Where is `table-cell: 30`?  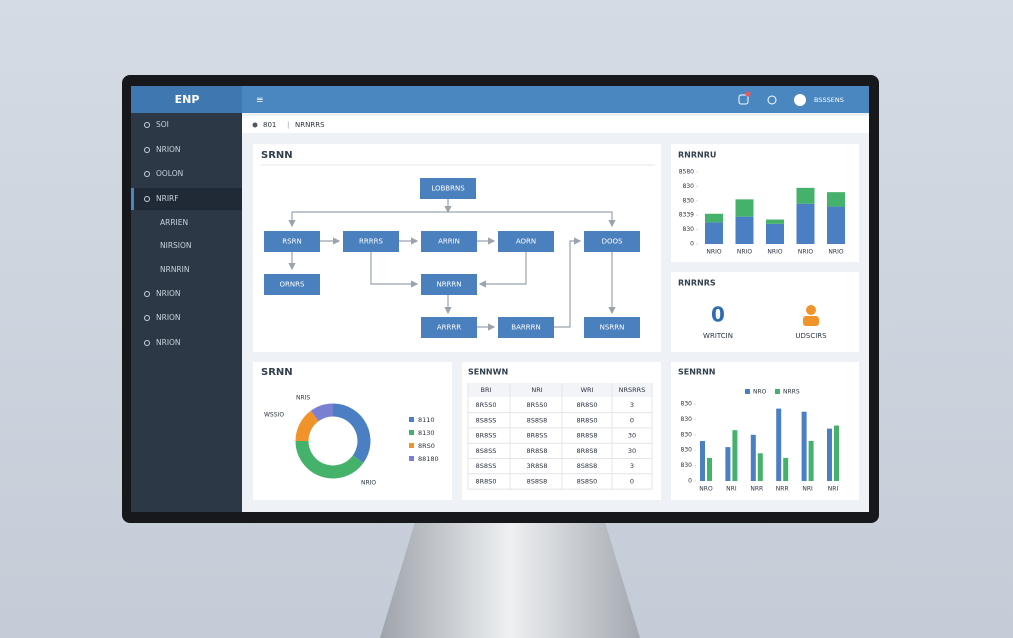
table-cell: 30 is located at coordinates (632, 451).